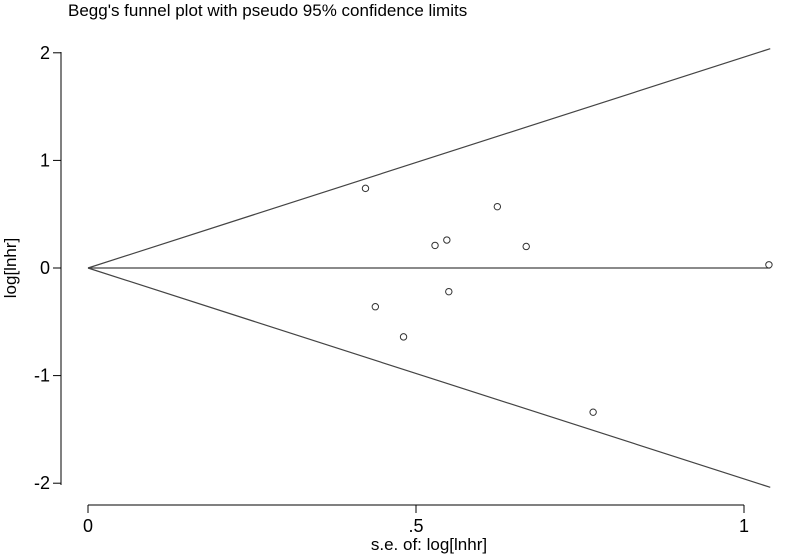  I want to click on y-tick-label: -1, so click(42, 376).